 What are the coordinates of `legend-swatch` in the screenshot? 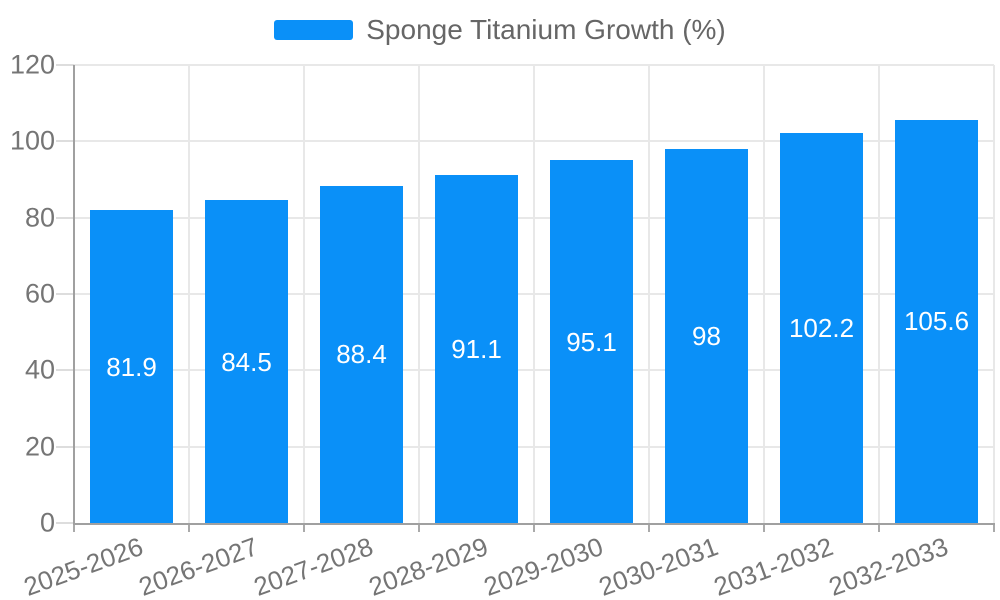 It's located at (314, 30).